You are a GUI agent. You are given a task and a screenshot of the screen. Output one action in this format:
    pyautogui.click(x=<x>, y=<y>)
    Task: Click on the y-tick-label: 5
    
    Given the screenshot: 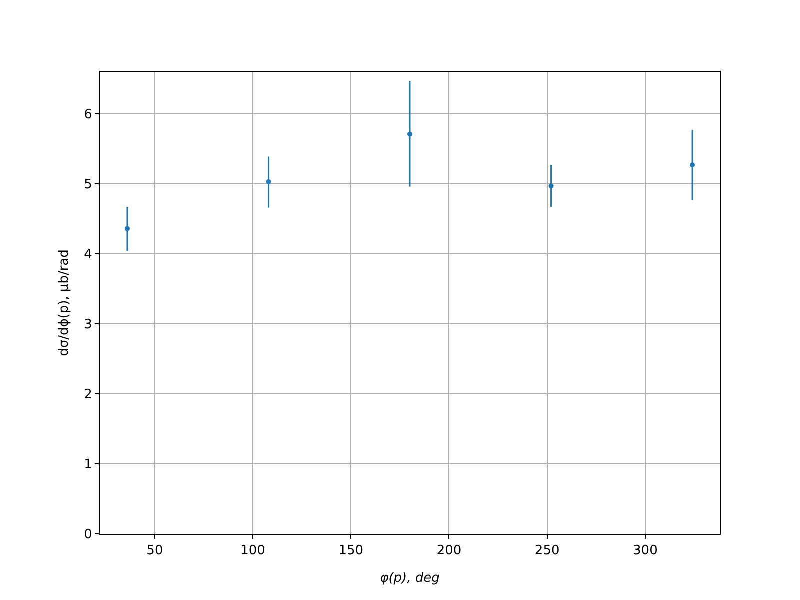 What is the action you would take?
    pyautogui.click(x=88, y=185)
    